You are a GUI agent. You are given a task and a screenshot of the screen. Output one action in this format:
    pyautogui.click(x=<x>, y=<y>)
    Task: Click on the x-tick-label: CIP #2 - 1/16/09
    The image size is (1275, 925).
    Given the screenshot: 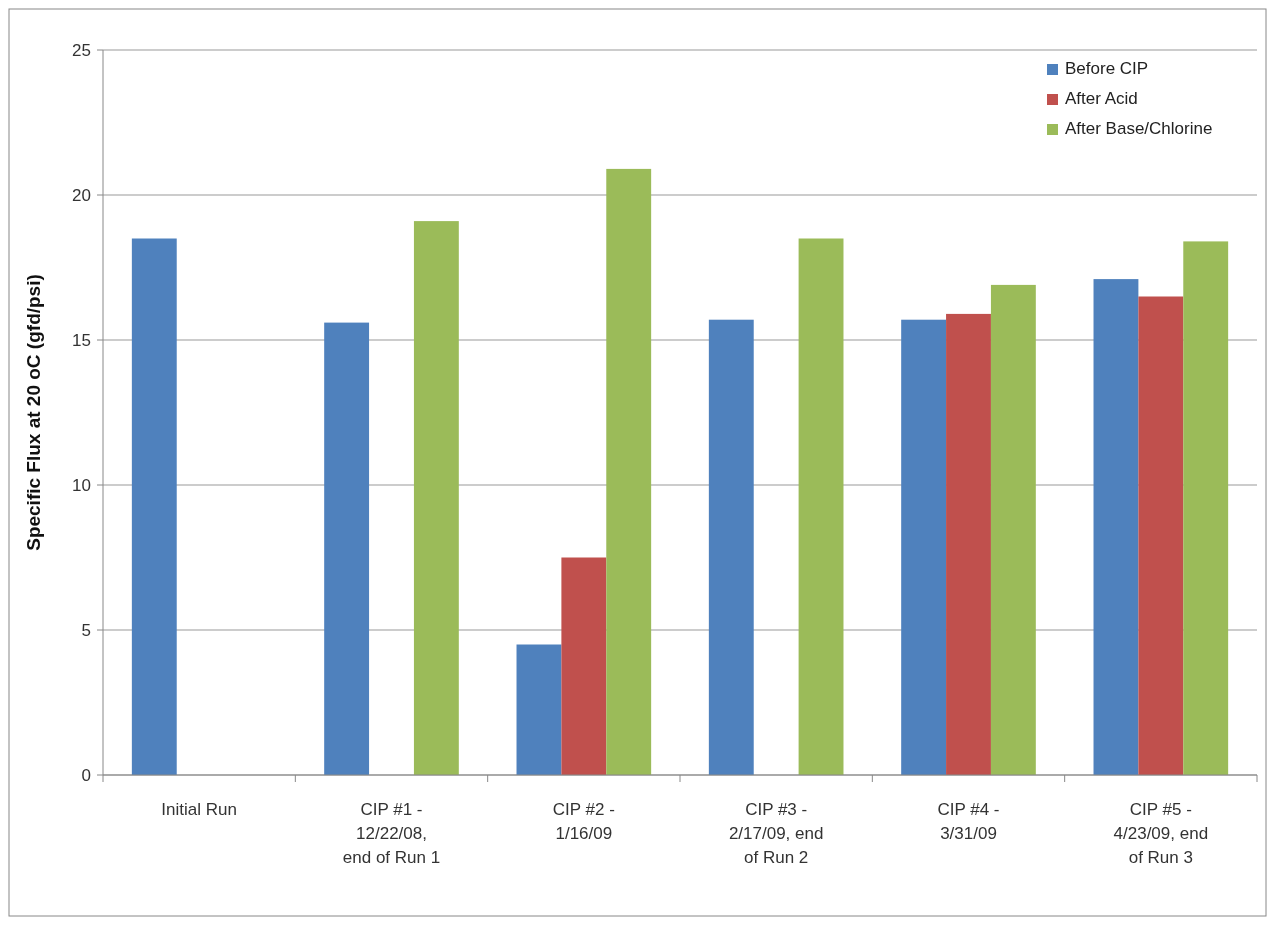 What is the action you would take?
    pyautogui.click(x=583, y=821)
    